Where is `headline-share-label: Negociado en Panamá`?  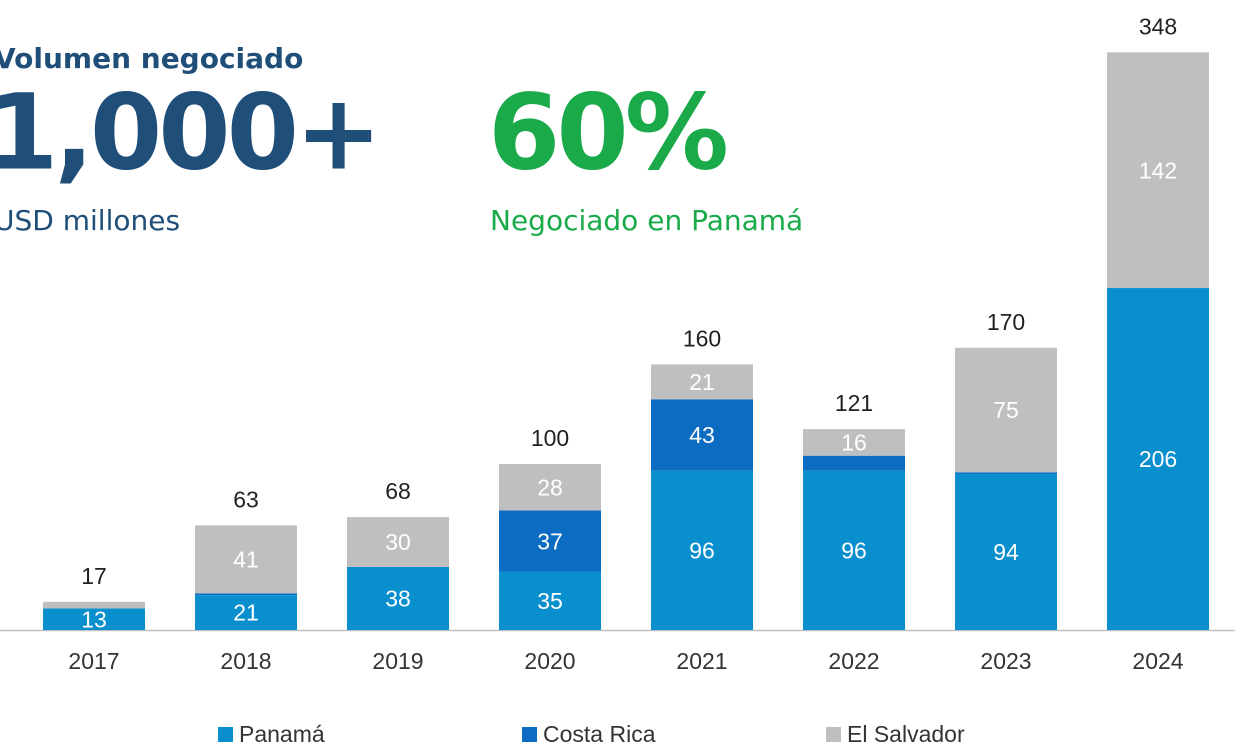 headline-share-label: Negociado en Panamá is located at coordinates (646, 220).